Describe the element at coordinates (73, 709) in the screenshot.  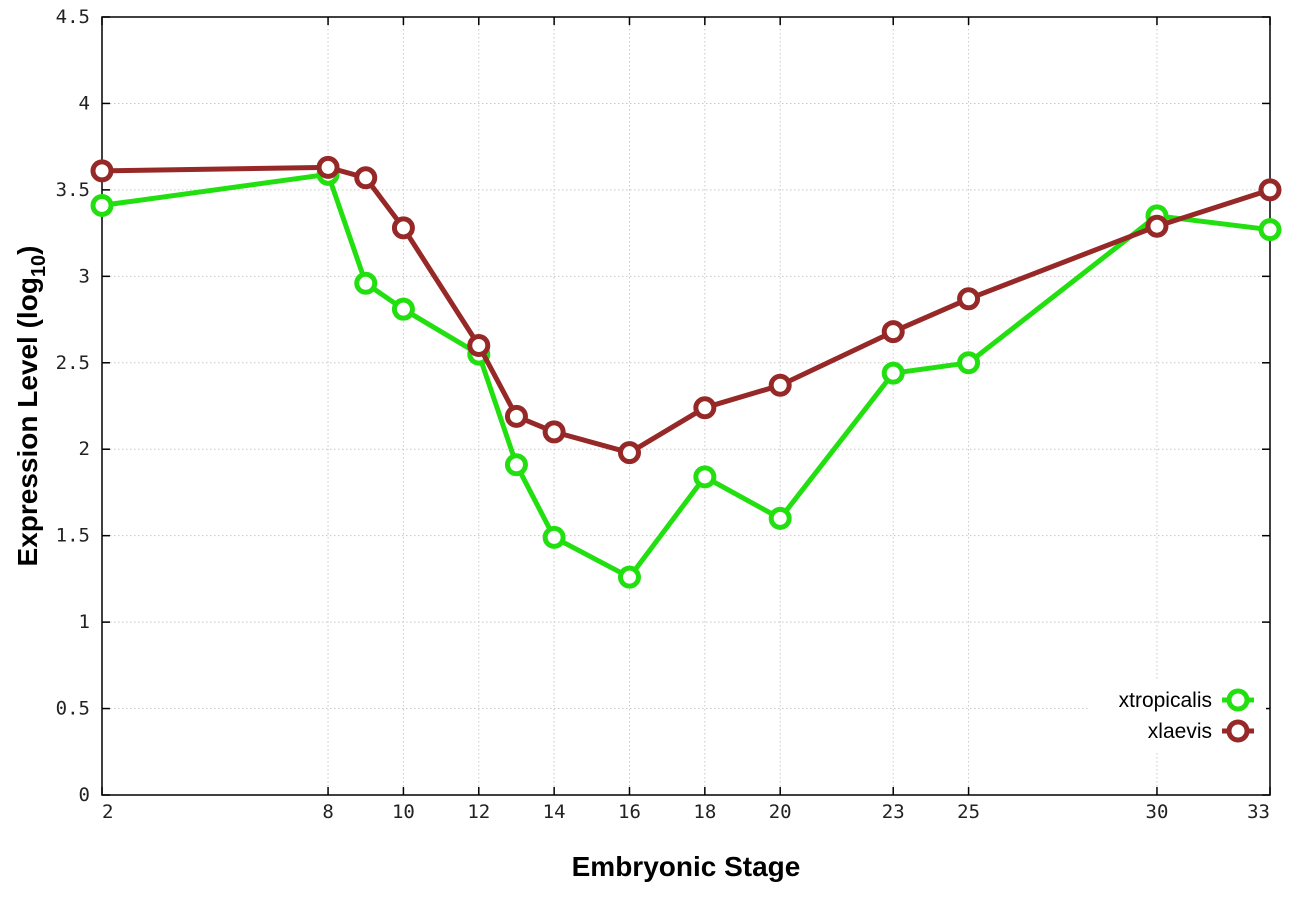
I see `y-tick-label: 0.5` at that location.